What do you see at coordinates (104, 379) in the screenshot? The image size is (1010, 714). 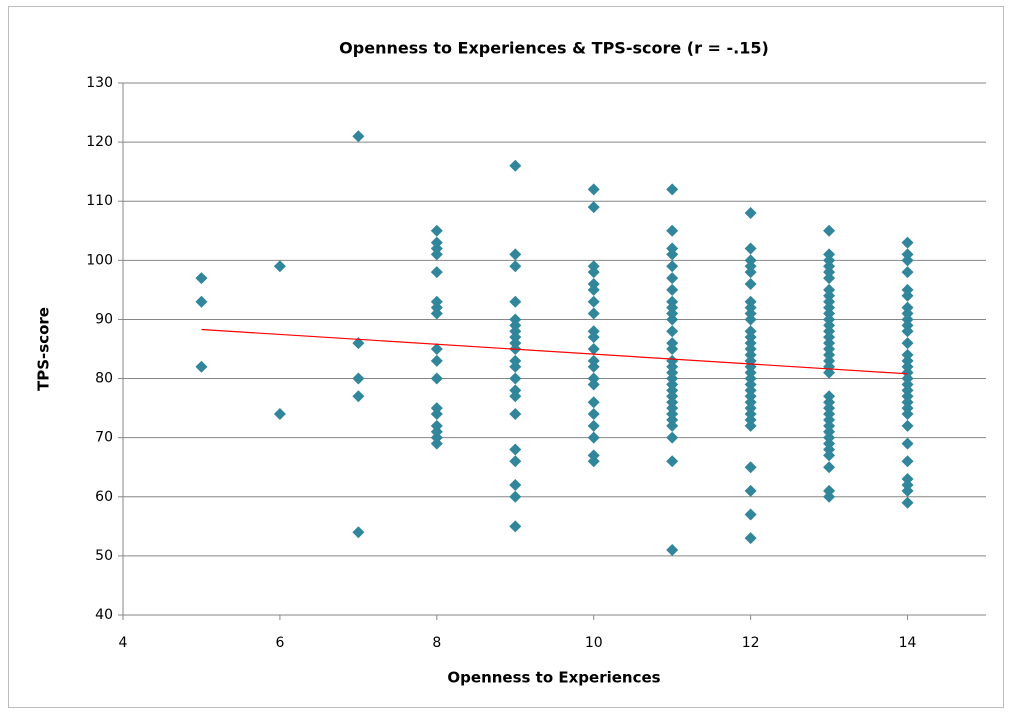 I see `y-tick-label: 80` at bounding box center [104, 379].